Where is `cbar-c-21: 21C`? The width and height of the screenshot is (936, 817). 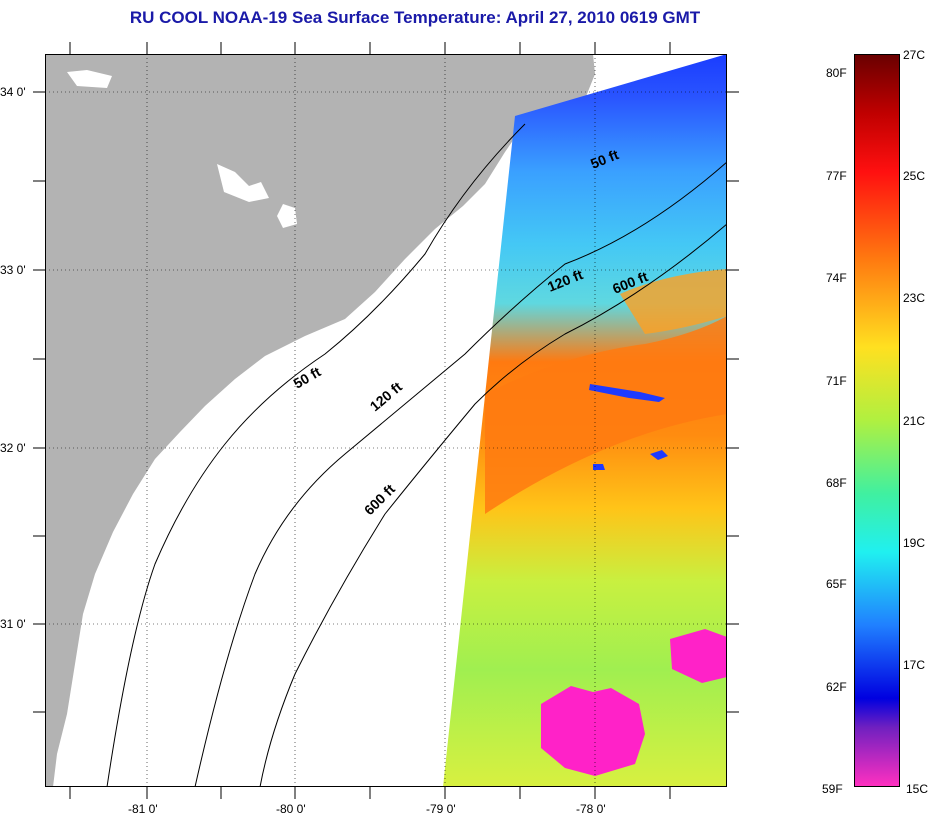 cbar-c-21: 21C is located at coordinates (914, 421).